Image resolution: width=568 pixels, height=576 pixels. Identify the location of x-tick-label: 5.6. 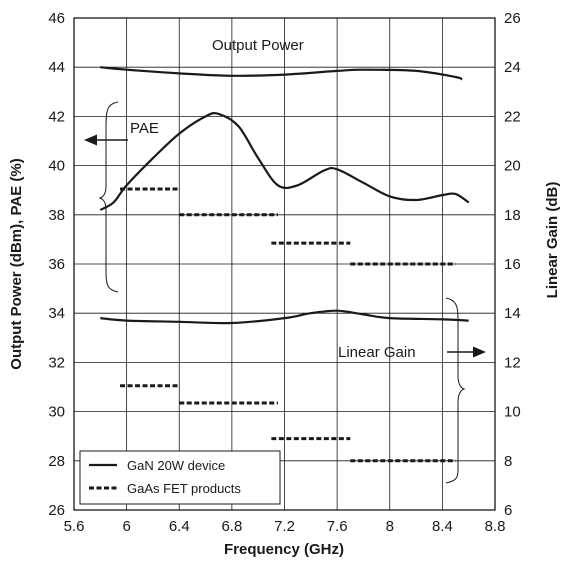
(74, 526).